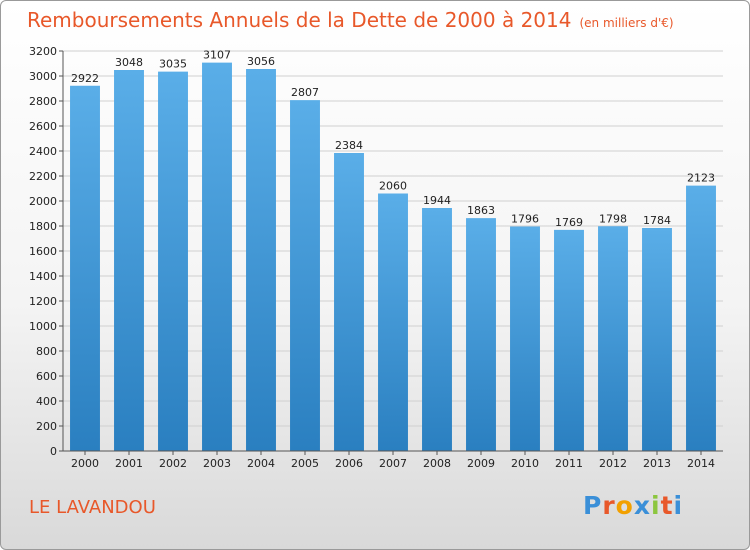 This screenshot has width=750, height=550. I want to click on data-label-2001: 3048, so click(129, 62).